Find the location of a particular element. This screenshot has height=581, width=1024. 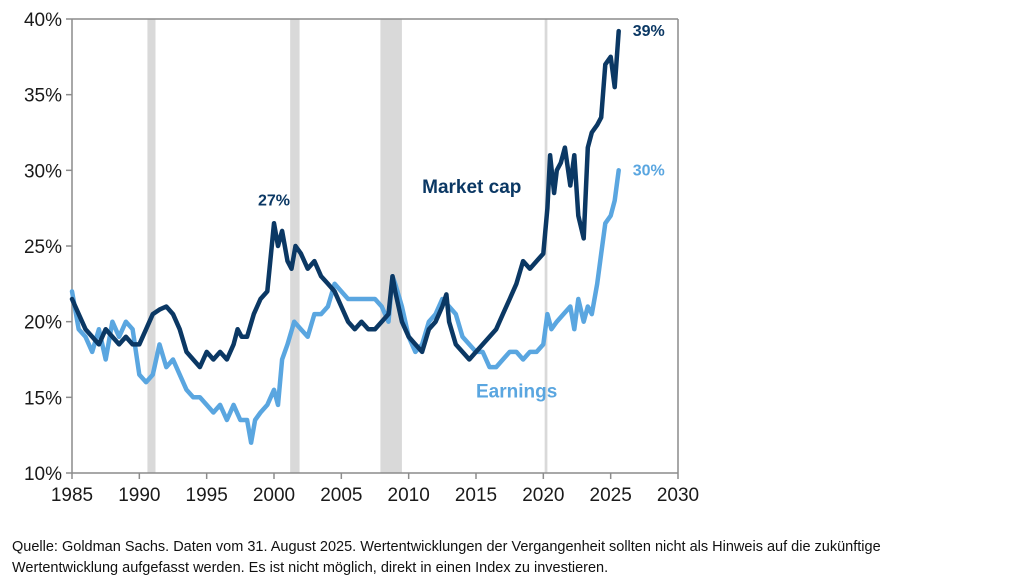

y-tick-label: 35% is located at coordinates (43, 96).